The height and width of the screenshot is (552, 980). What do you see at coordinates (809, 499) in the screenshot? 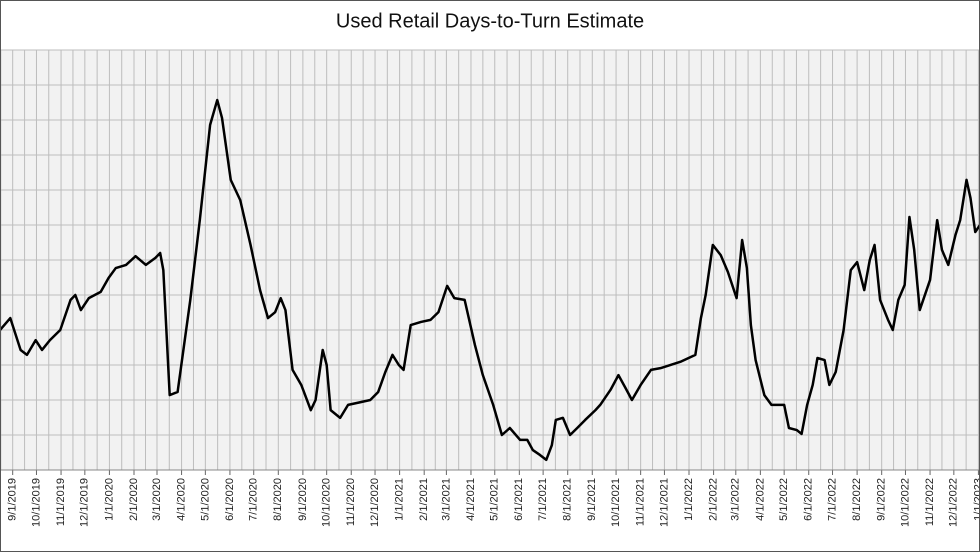
I see `x-tick-label: 6/1/2022` at bounding box center [809, 499].